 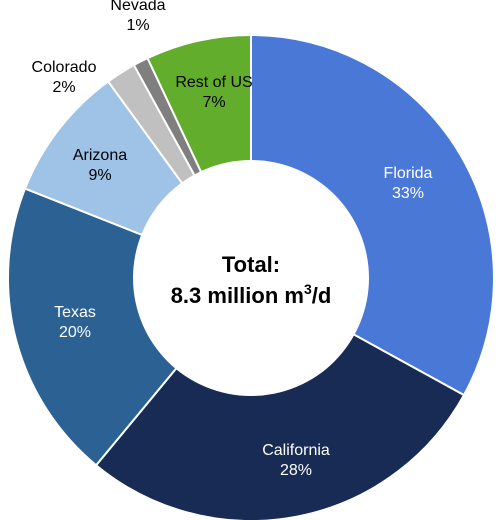 What do you see at coordinates (237, 295) in the screenshot?
I see `center-total-main: 8.3 million m` at bounding box center [237, 295].